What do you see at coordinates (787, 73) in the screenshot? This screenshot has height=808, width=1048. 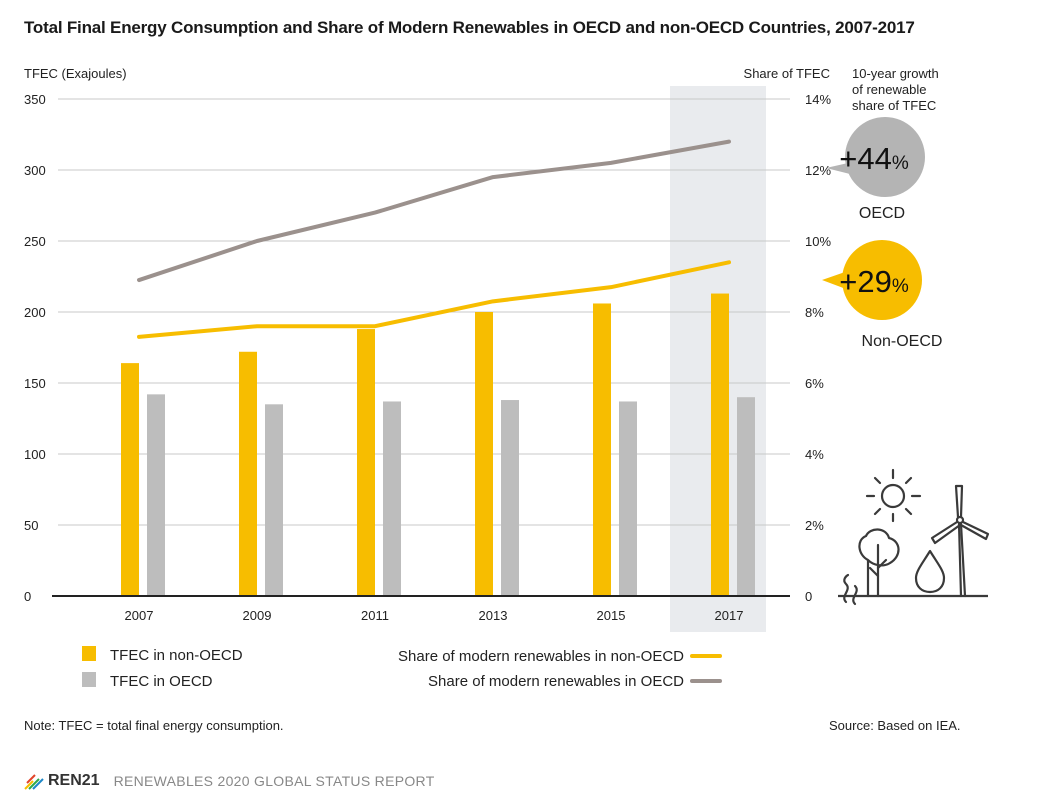 I see `y2-axis-title: Share of TFEC` at bounding box center [787, 73].